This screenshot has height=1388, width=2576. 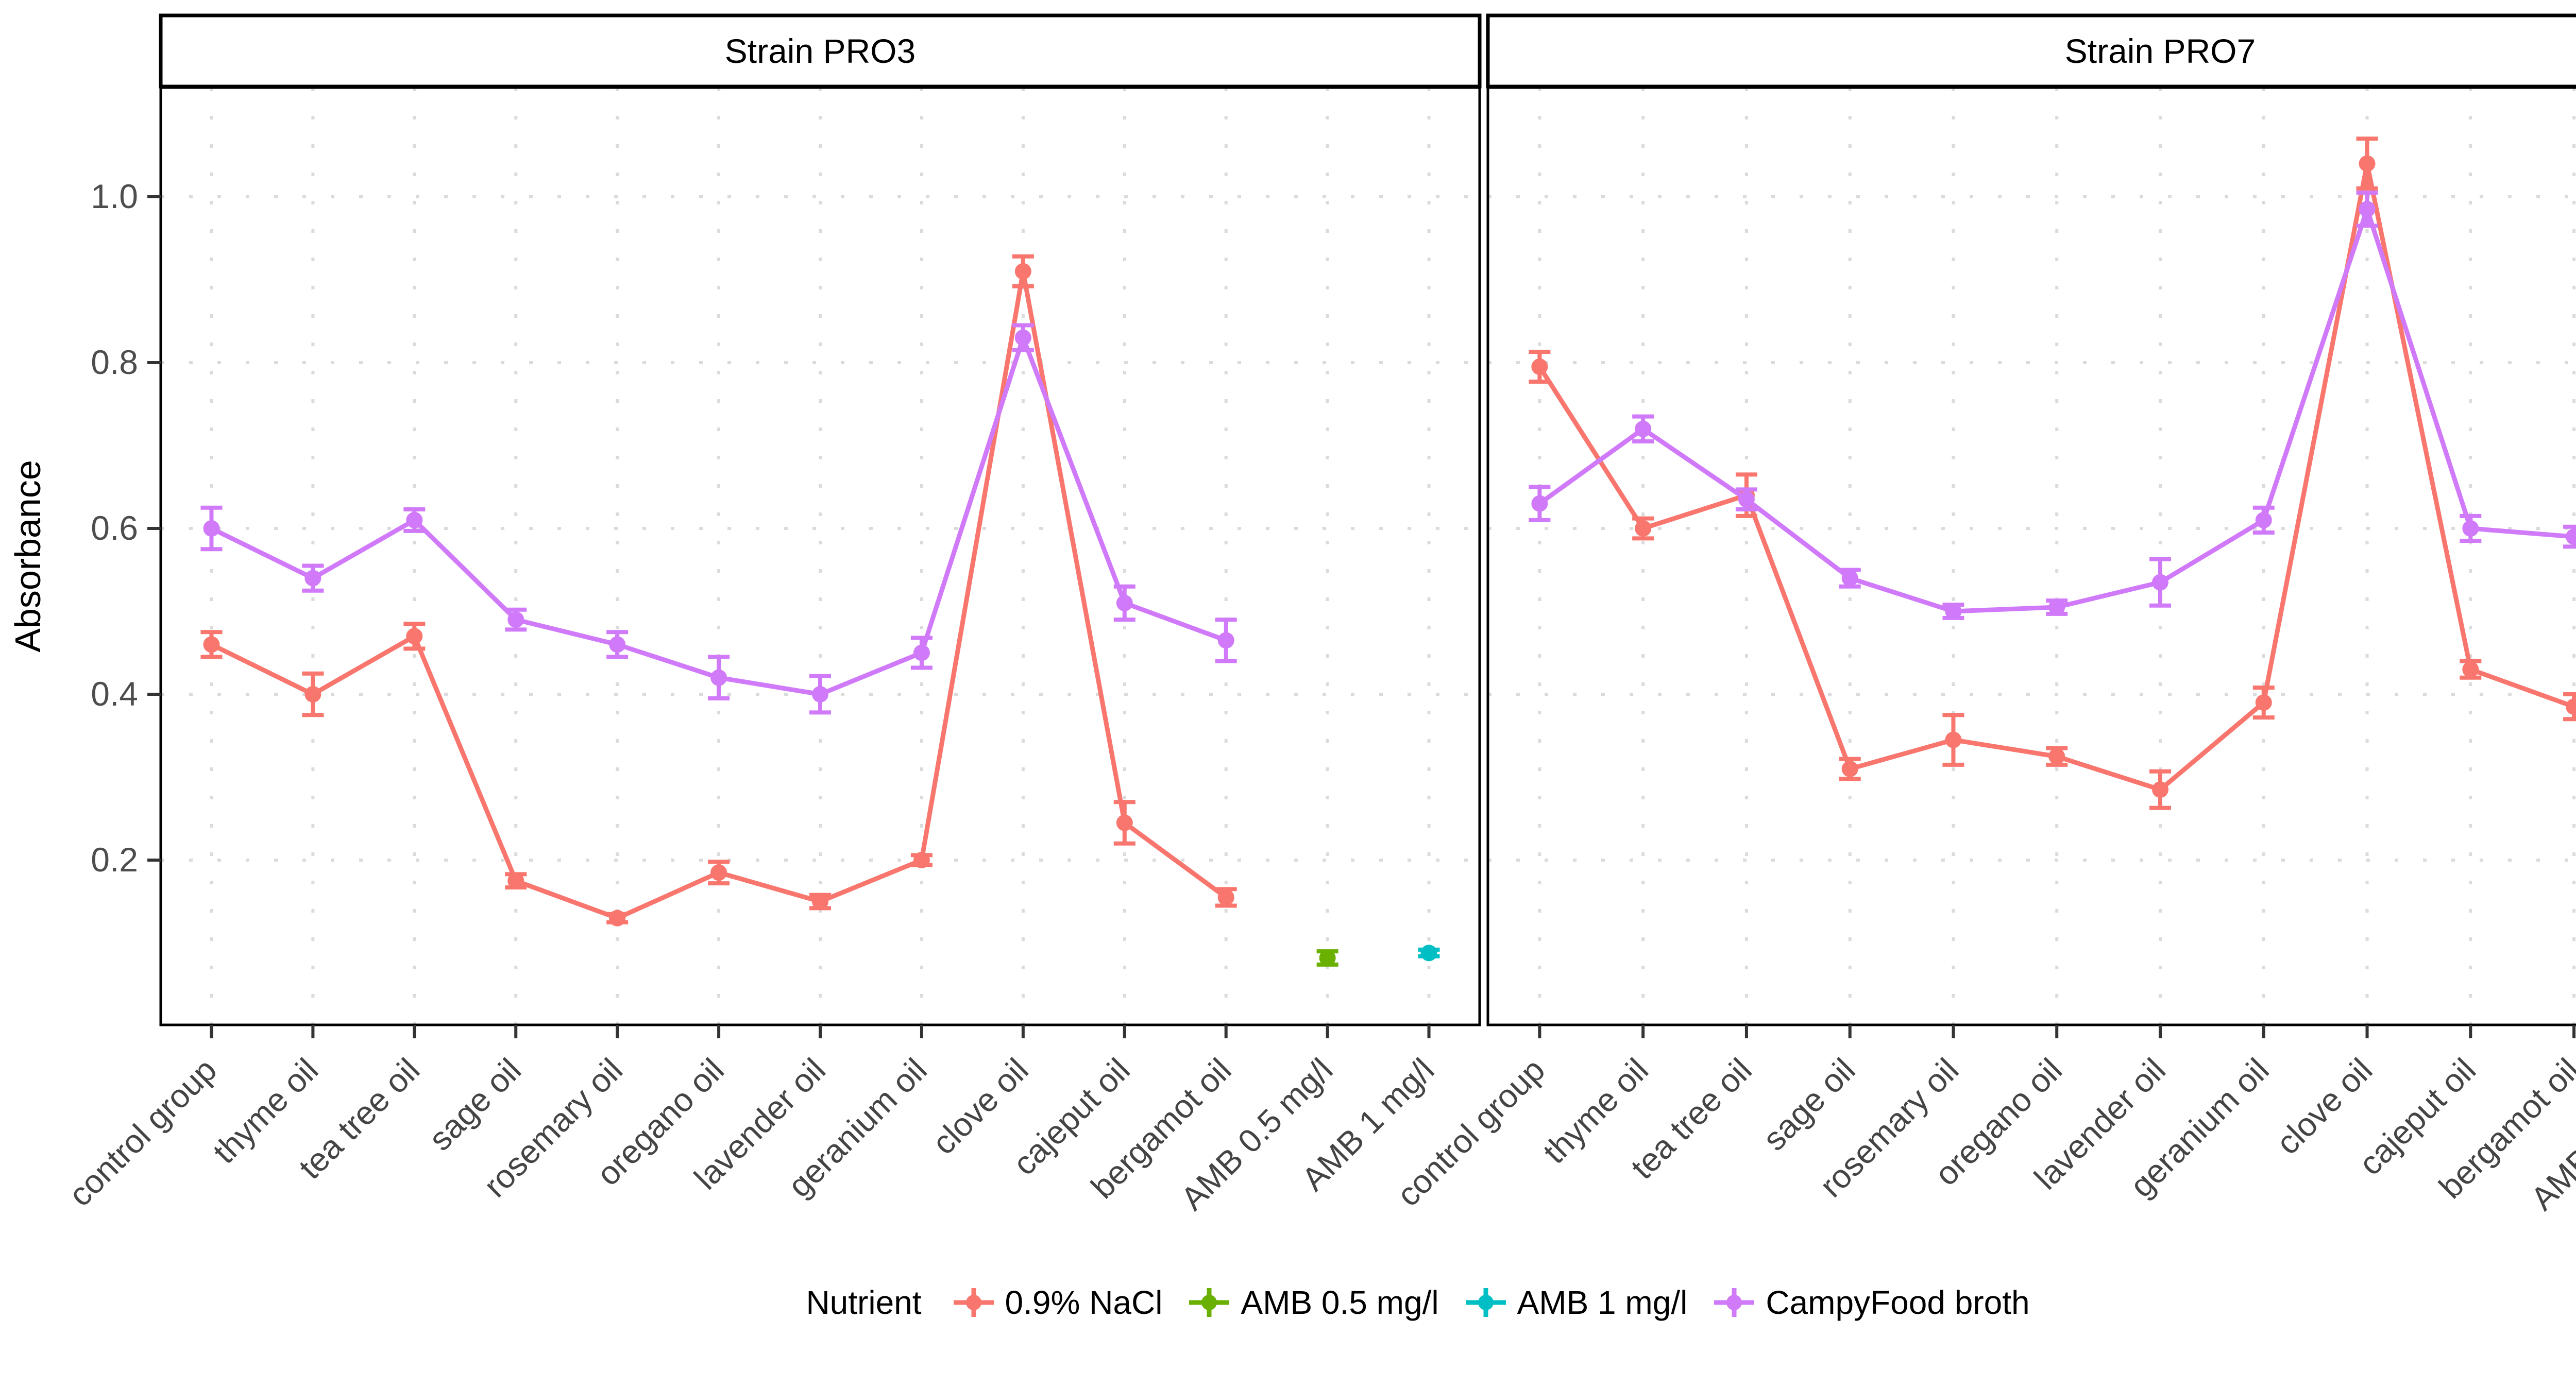 I want to click on y-axis: 0.2 0.4 0.6 0.8 1.0, so click(x=126, y=528).